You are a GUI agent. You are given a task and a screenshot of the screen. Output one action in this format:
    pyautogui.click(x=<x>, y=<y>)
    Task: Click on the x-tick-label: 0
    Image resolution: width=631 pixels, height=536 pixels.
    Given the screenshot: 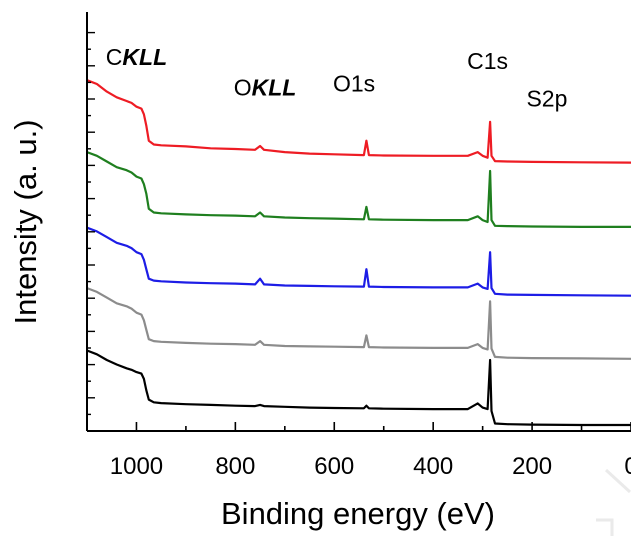 What is the action you would take?
    pyautogui.click(x=627, y=466)
    